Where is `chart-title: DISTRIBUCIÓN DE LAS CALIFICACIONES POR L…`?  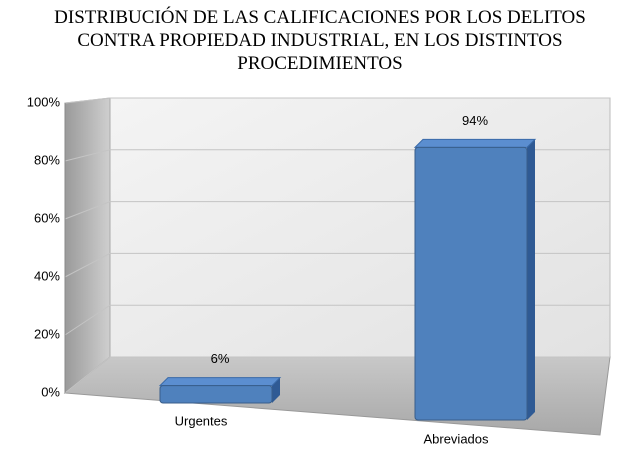 chart-title: DISTRIBUCIÓN DE LAS CALIFICACIONES POR L… is located at coordinates (320, 40).